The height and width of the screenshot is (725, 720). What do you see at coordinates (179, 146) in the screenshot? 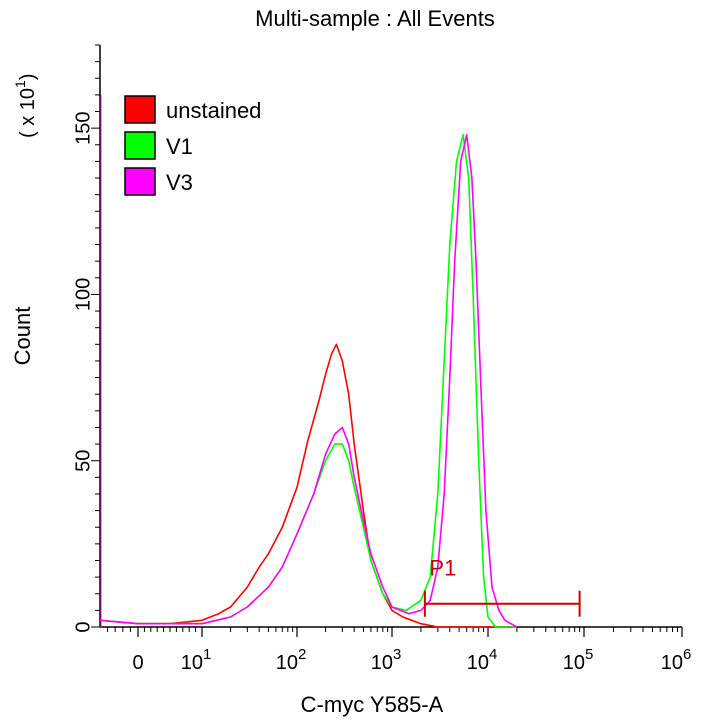
I see `legend-label-v1: V1` at bounding box center [179, 146].